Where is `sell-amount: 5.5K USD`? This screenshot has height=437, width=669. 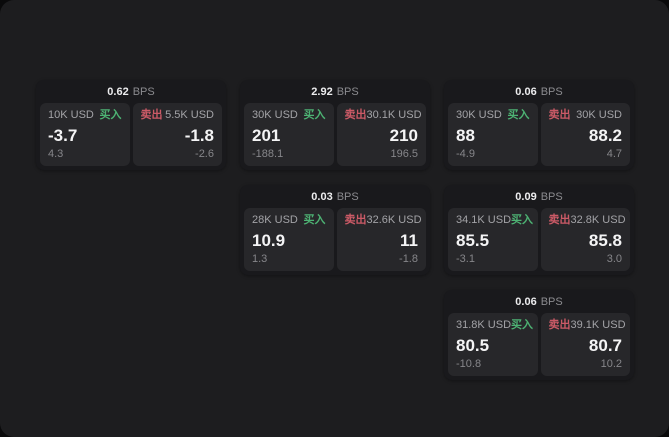
sell-amount: 5.5K USD is located at coordinates (189, 115).